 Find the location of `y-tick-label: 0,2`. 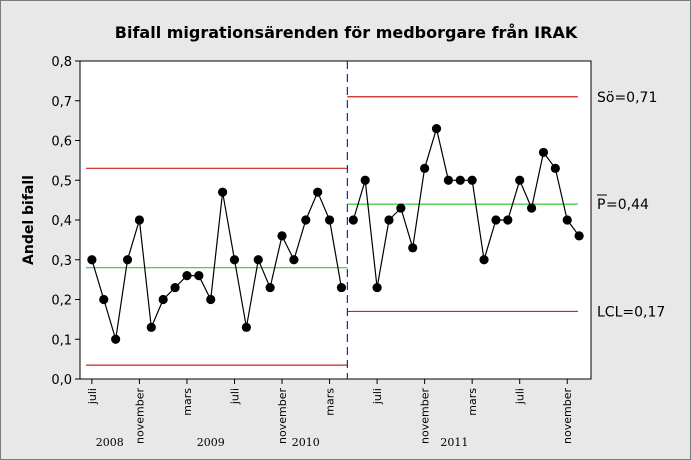

y-tick-label: 0,2 is located at coordinates (61, 301).